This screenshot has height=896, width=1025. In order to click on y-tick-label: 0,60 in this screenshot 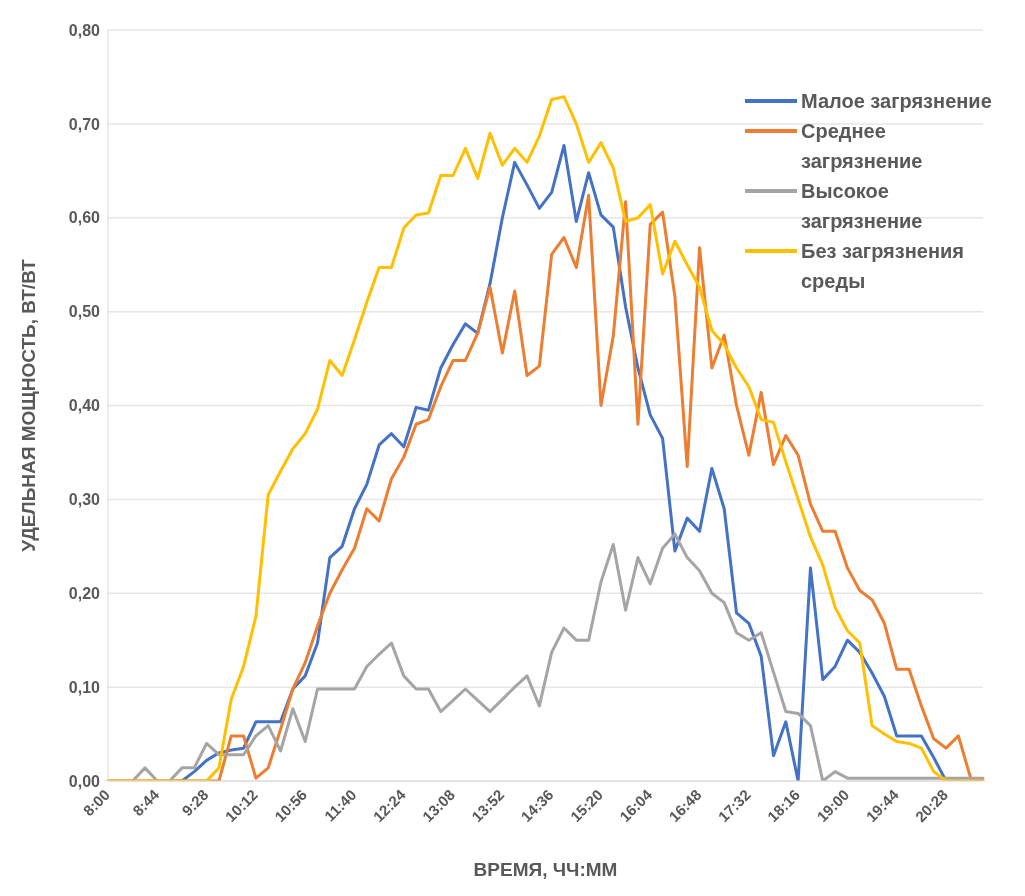, I will do `click(84, 218)`.